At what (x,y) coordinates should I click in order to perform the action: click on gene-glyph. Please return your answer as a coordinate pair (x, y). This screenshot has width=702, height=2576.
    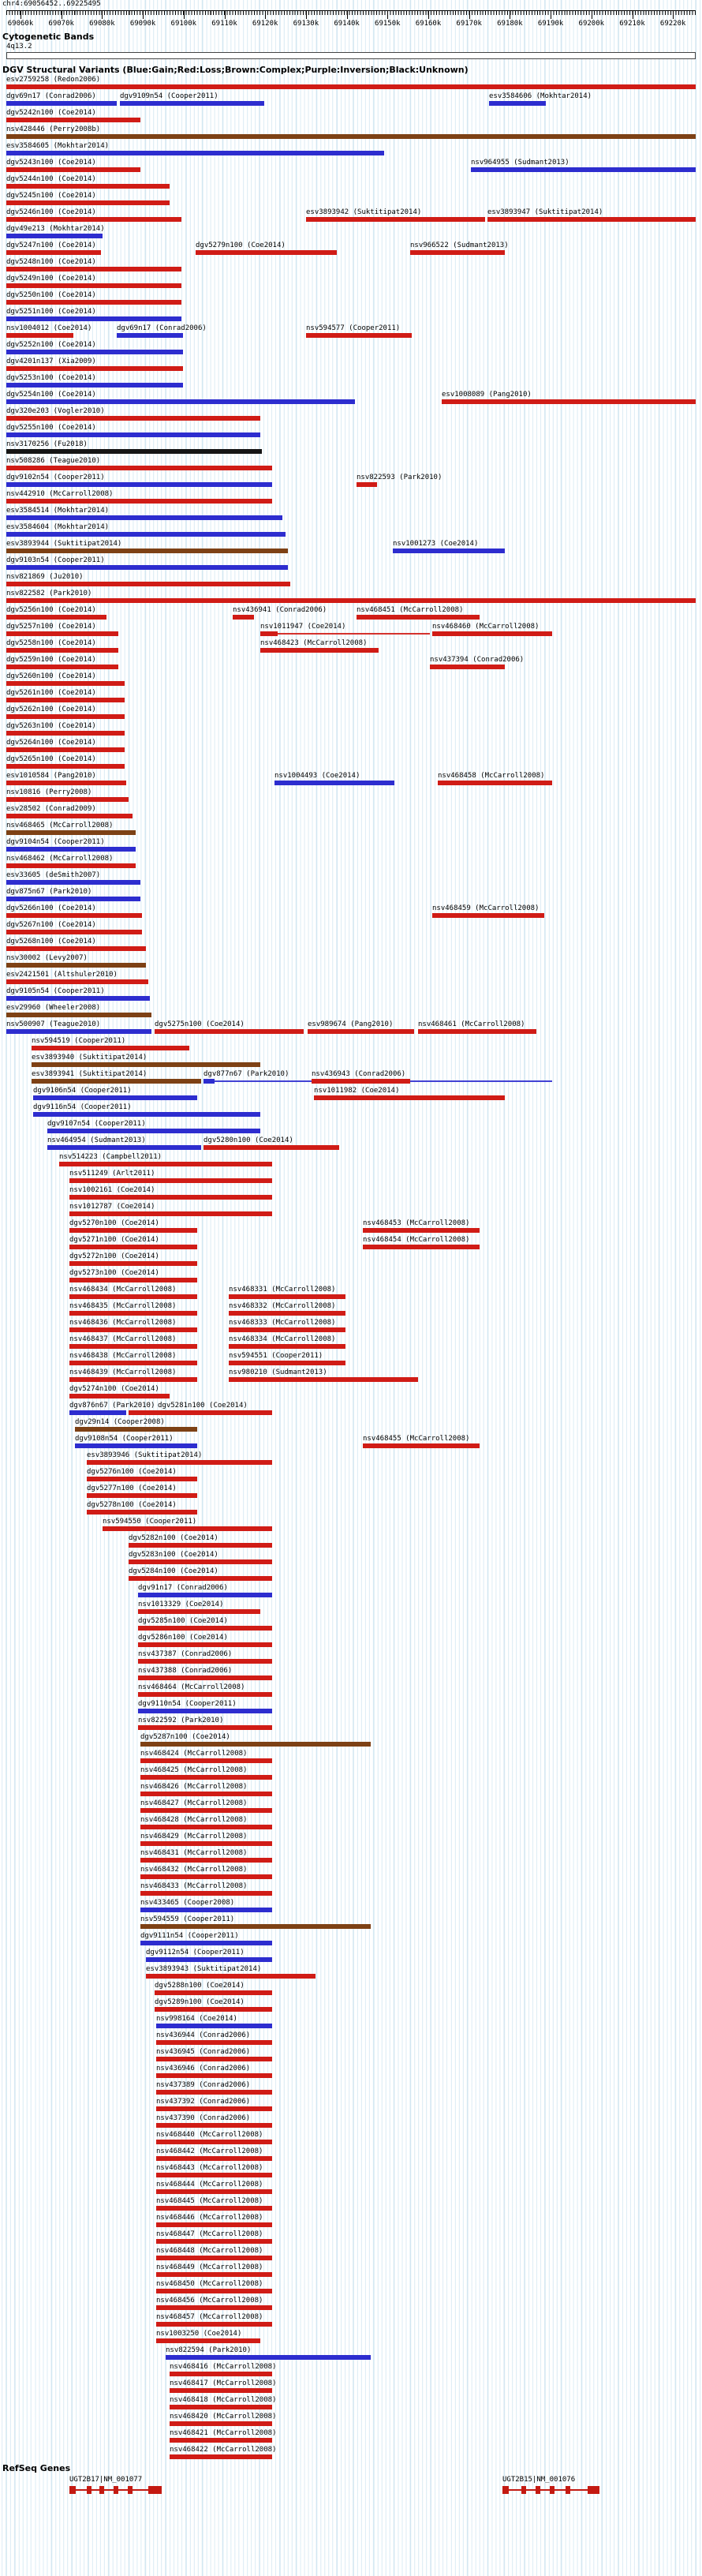
    Looking at the image, I should click on (550, 2490).